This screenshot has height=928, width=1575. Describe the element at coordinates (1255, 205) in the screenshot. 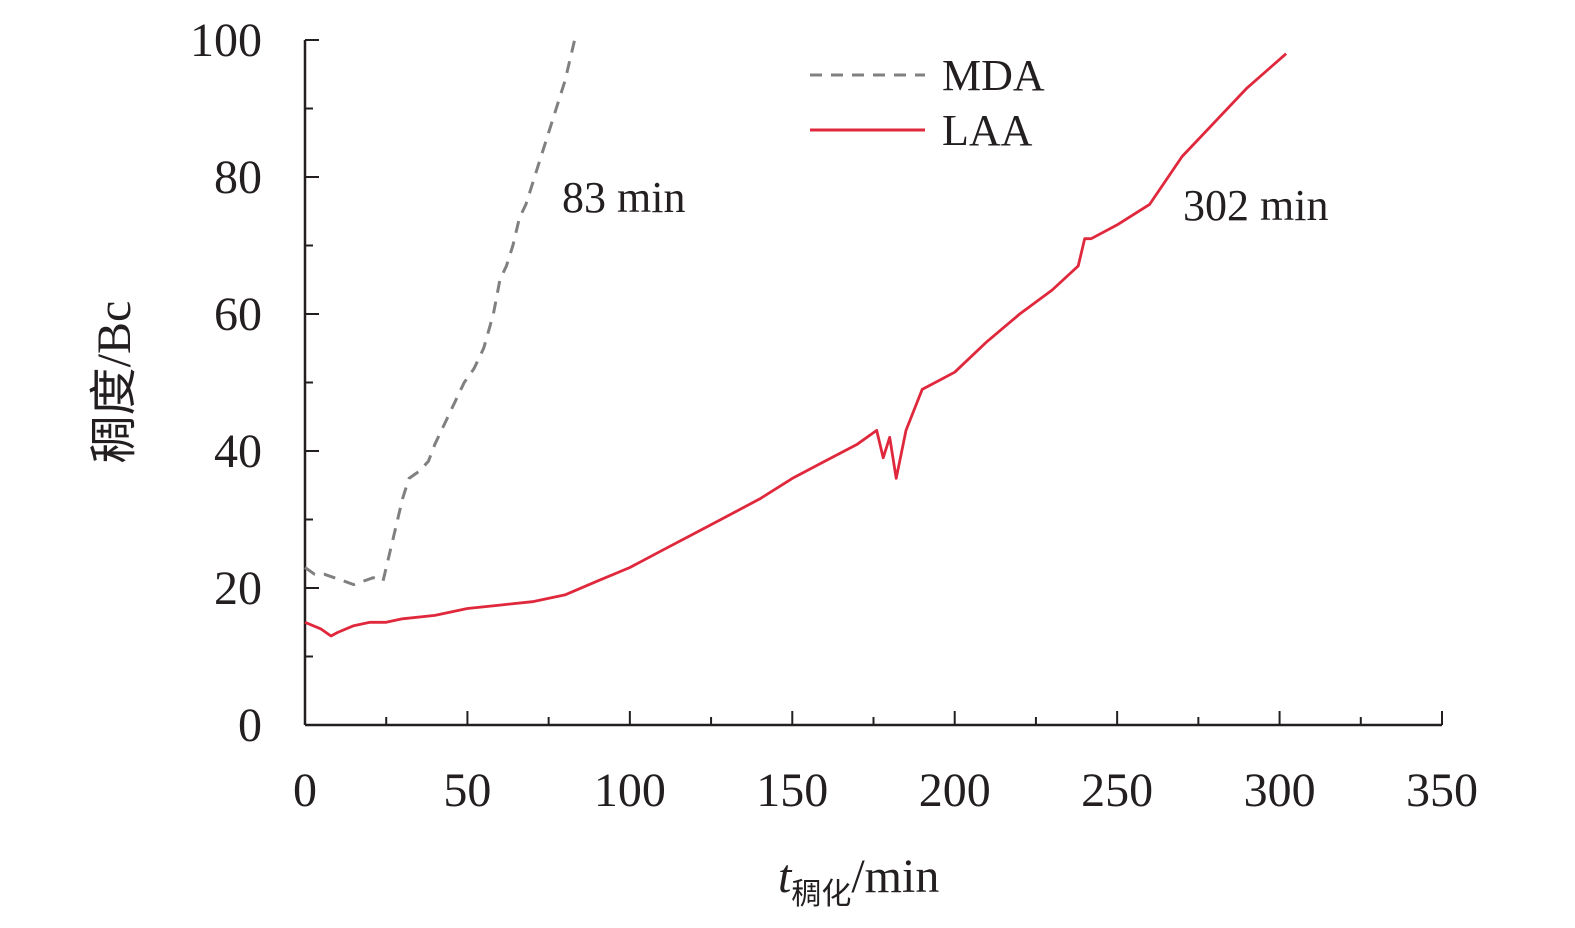

I see `annotation-laa-time: 302 min` at that location.